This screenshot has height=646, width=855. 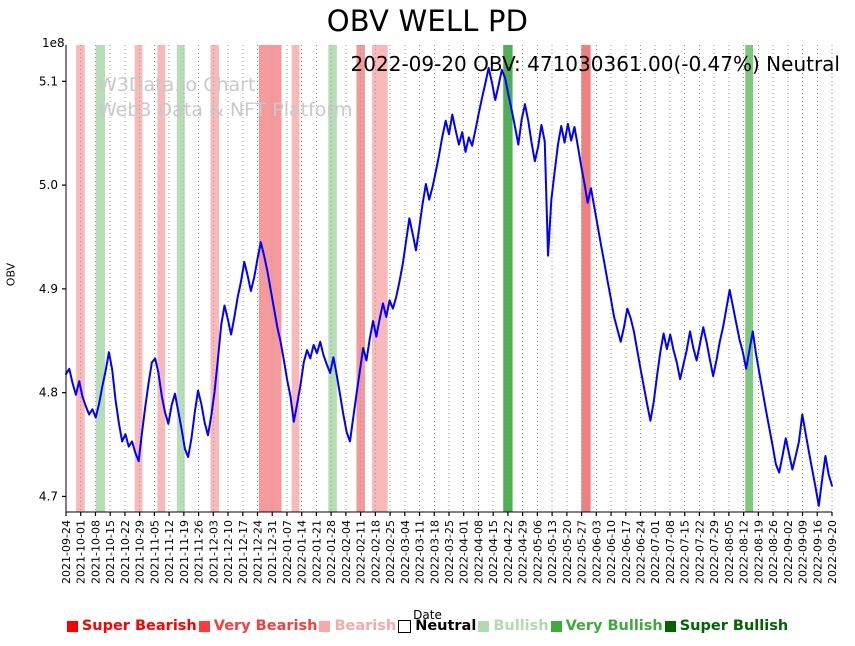 I want to click on legend-label: Super Bearish, so click(x=139, y=626).